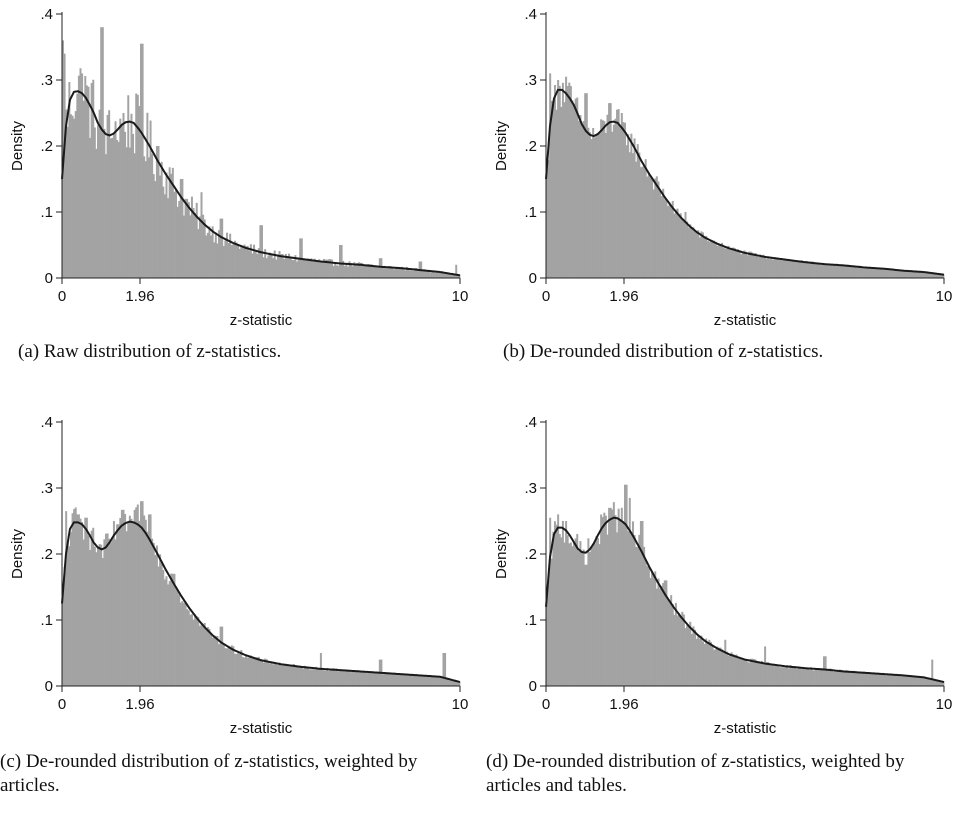 The height and width of the screenshot is (825, 958). Describe the element at coordinates (745, 176) in the screenshot. I see `histogram-bars` at that location.